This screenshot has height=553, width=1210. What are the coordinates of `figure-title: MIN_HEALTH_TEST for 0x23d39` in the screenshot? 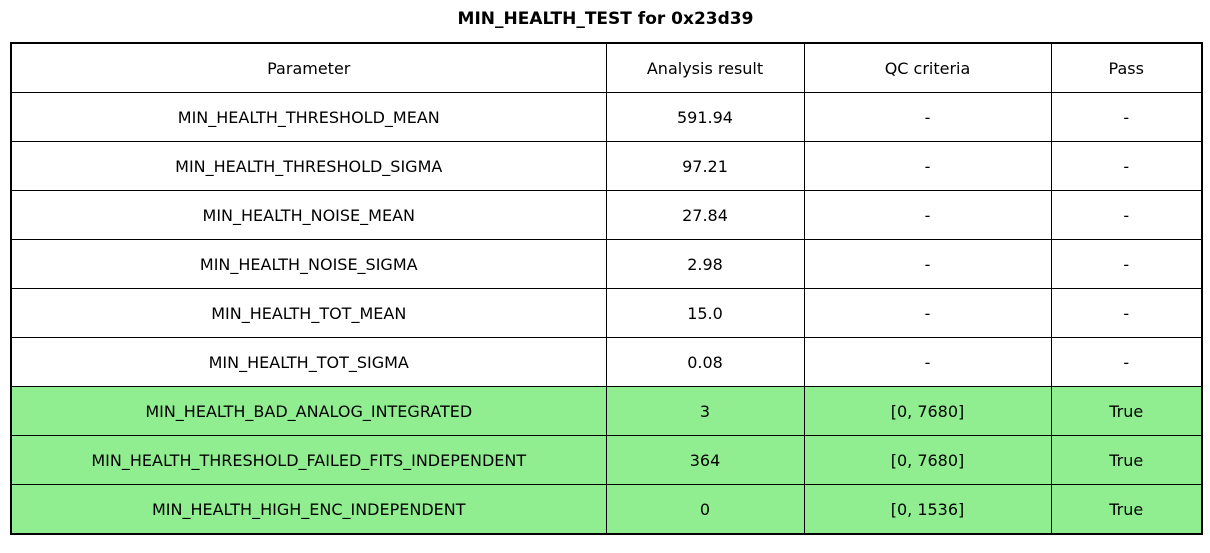 It's located at (605, 19).